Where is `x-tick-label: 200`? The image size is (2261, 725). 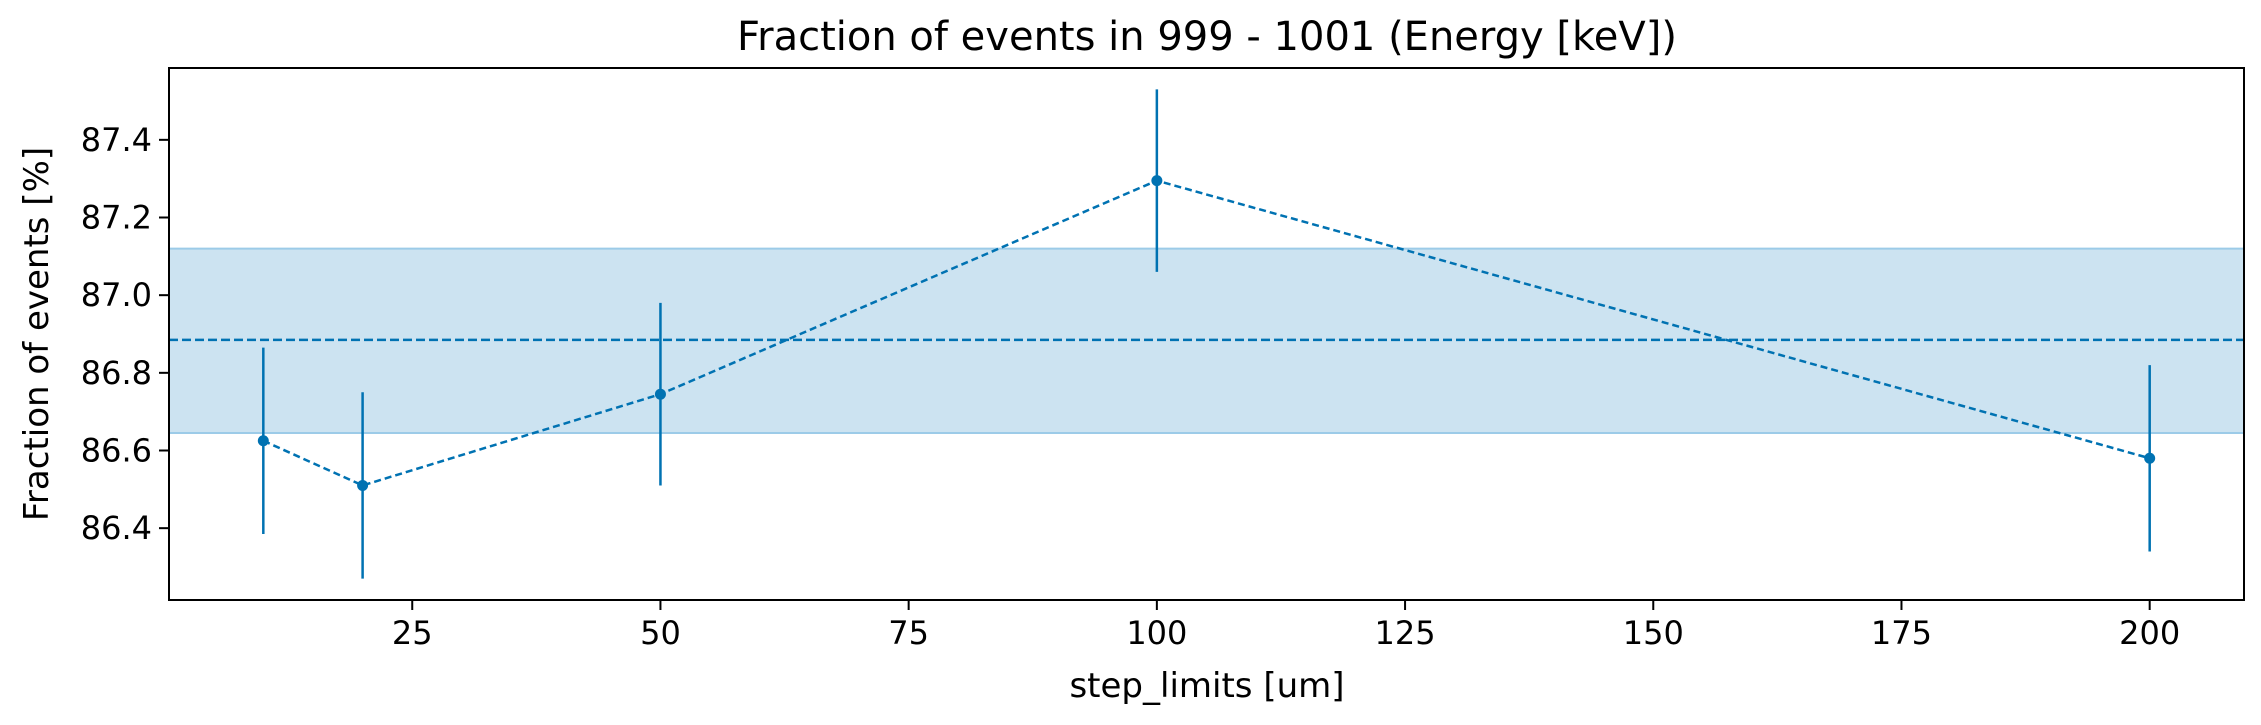 x-tick-label: 200 is located at coordinates (2149, 633).